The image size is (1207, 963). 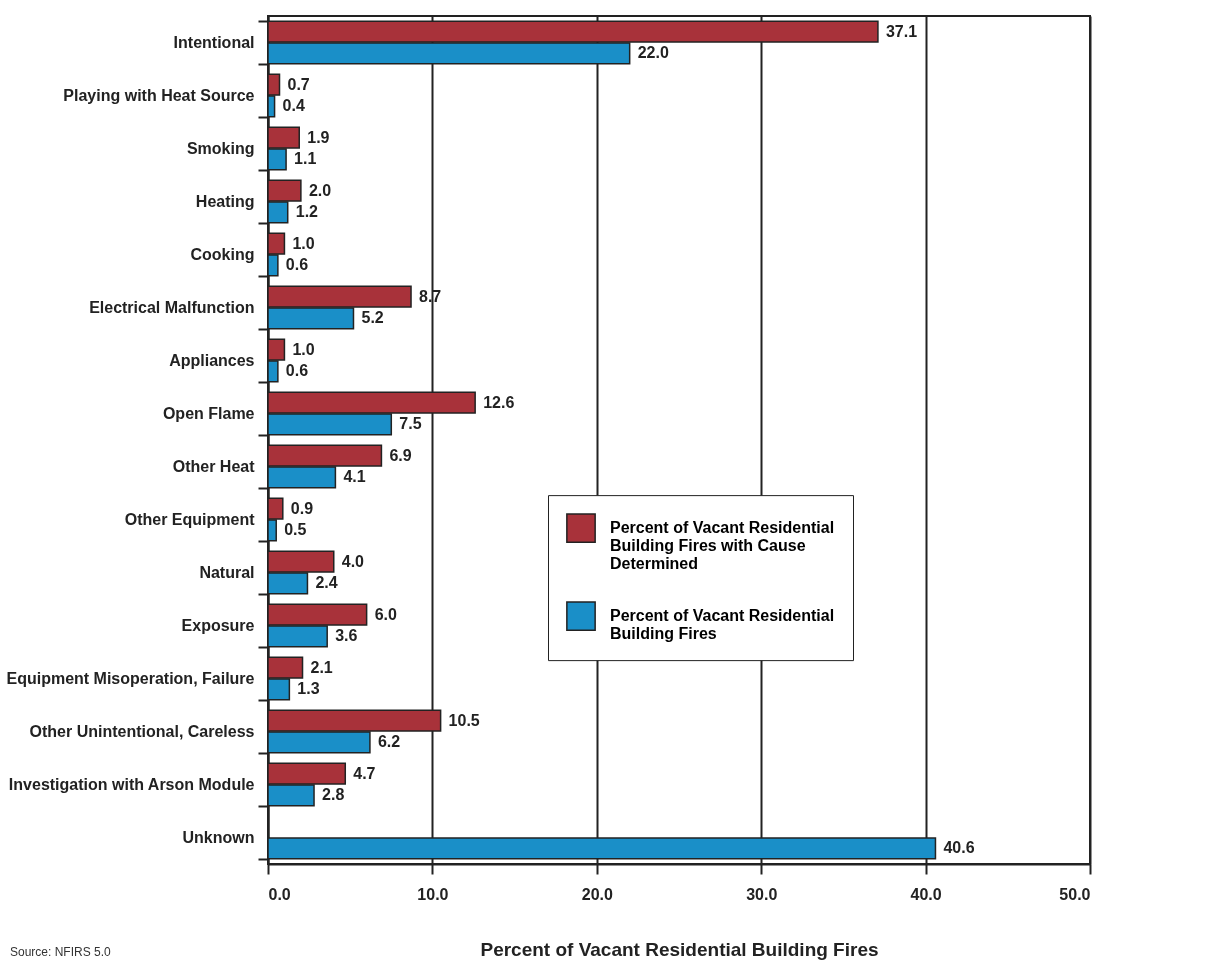 What do you see at coordinates (222, 254) in the screenshot?
I see `y-tick-label: Cooking` at bounding box center [222, 254].